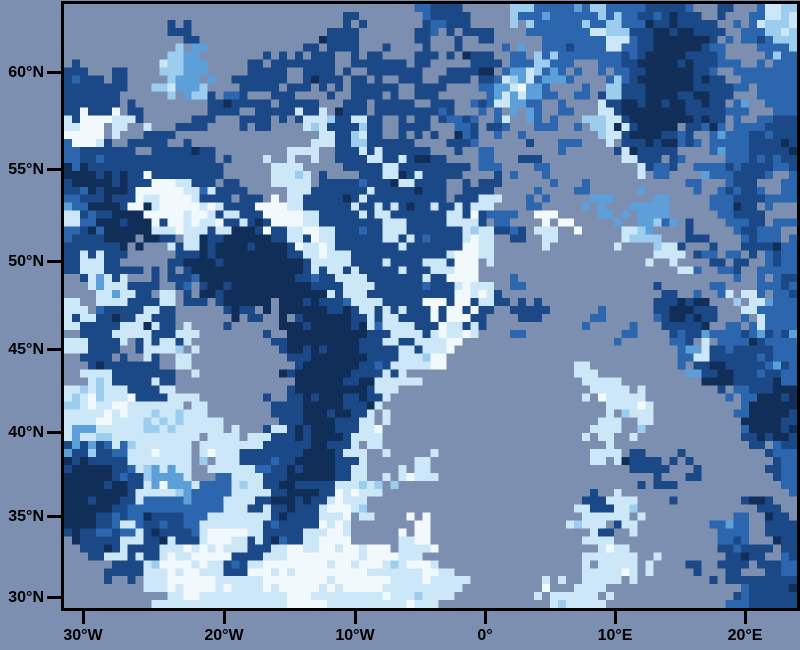 This screenshot has width=800, height=650. I want to click on y-tick-label: 30°N, so click(26, 597).